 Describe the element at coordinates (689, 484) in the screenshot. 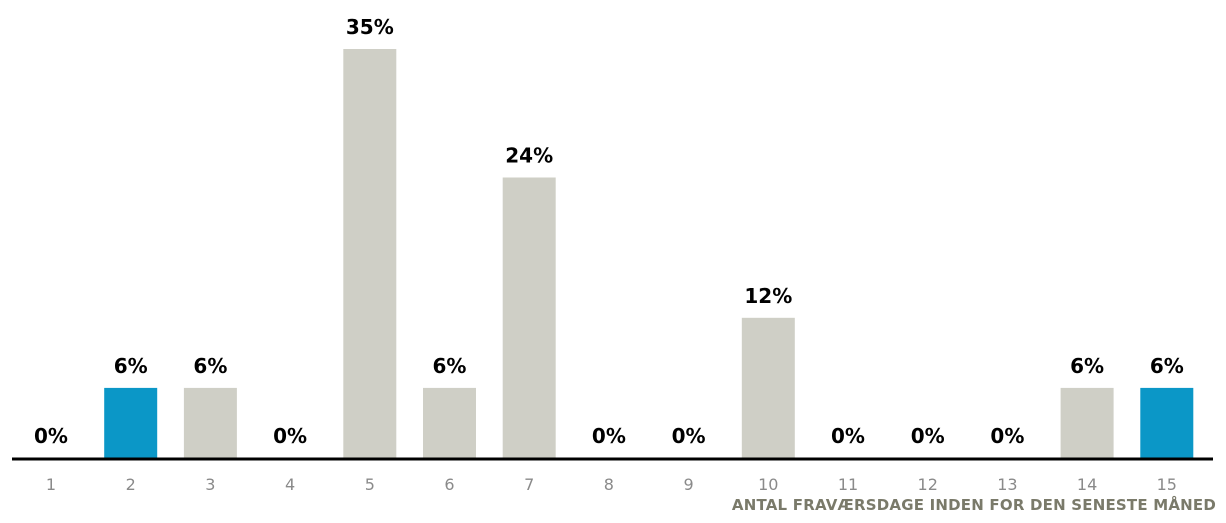

I see `tick-label-9: 9` at that location.